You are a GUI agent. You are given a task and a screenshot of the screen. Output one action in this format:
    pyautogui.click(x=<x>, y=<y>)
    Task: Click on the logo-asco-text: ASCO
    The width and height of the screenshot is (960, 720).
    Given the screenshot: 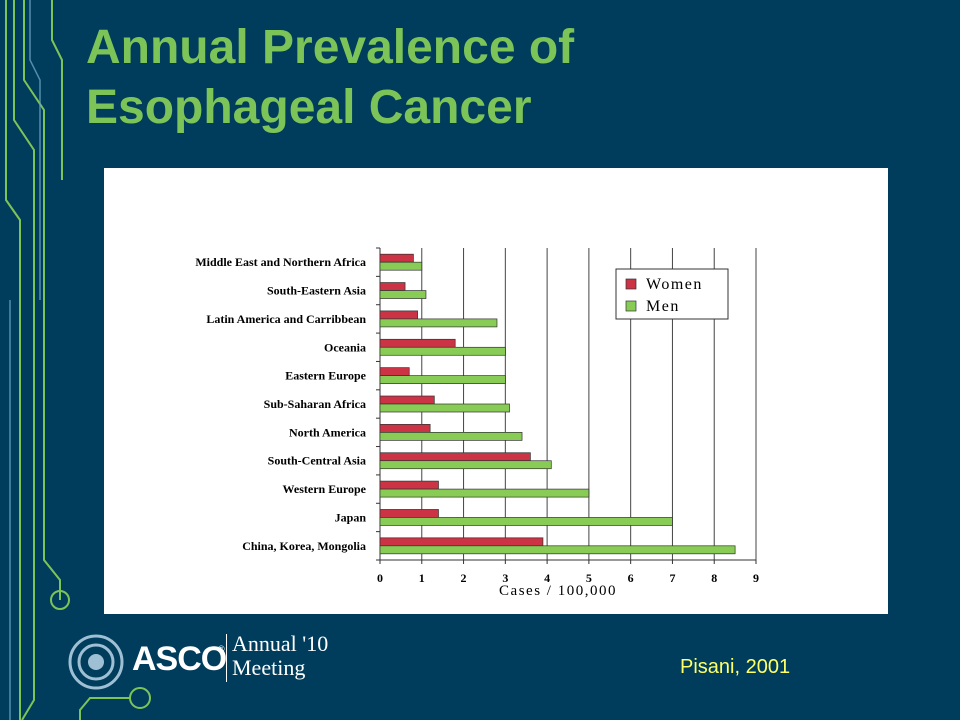 What is the action you would take?
    pyautogui.click(x=179, y=659)
    